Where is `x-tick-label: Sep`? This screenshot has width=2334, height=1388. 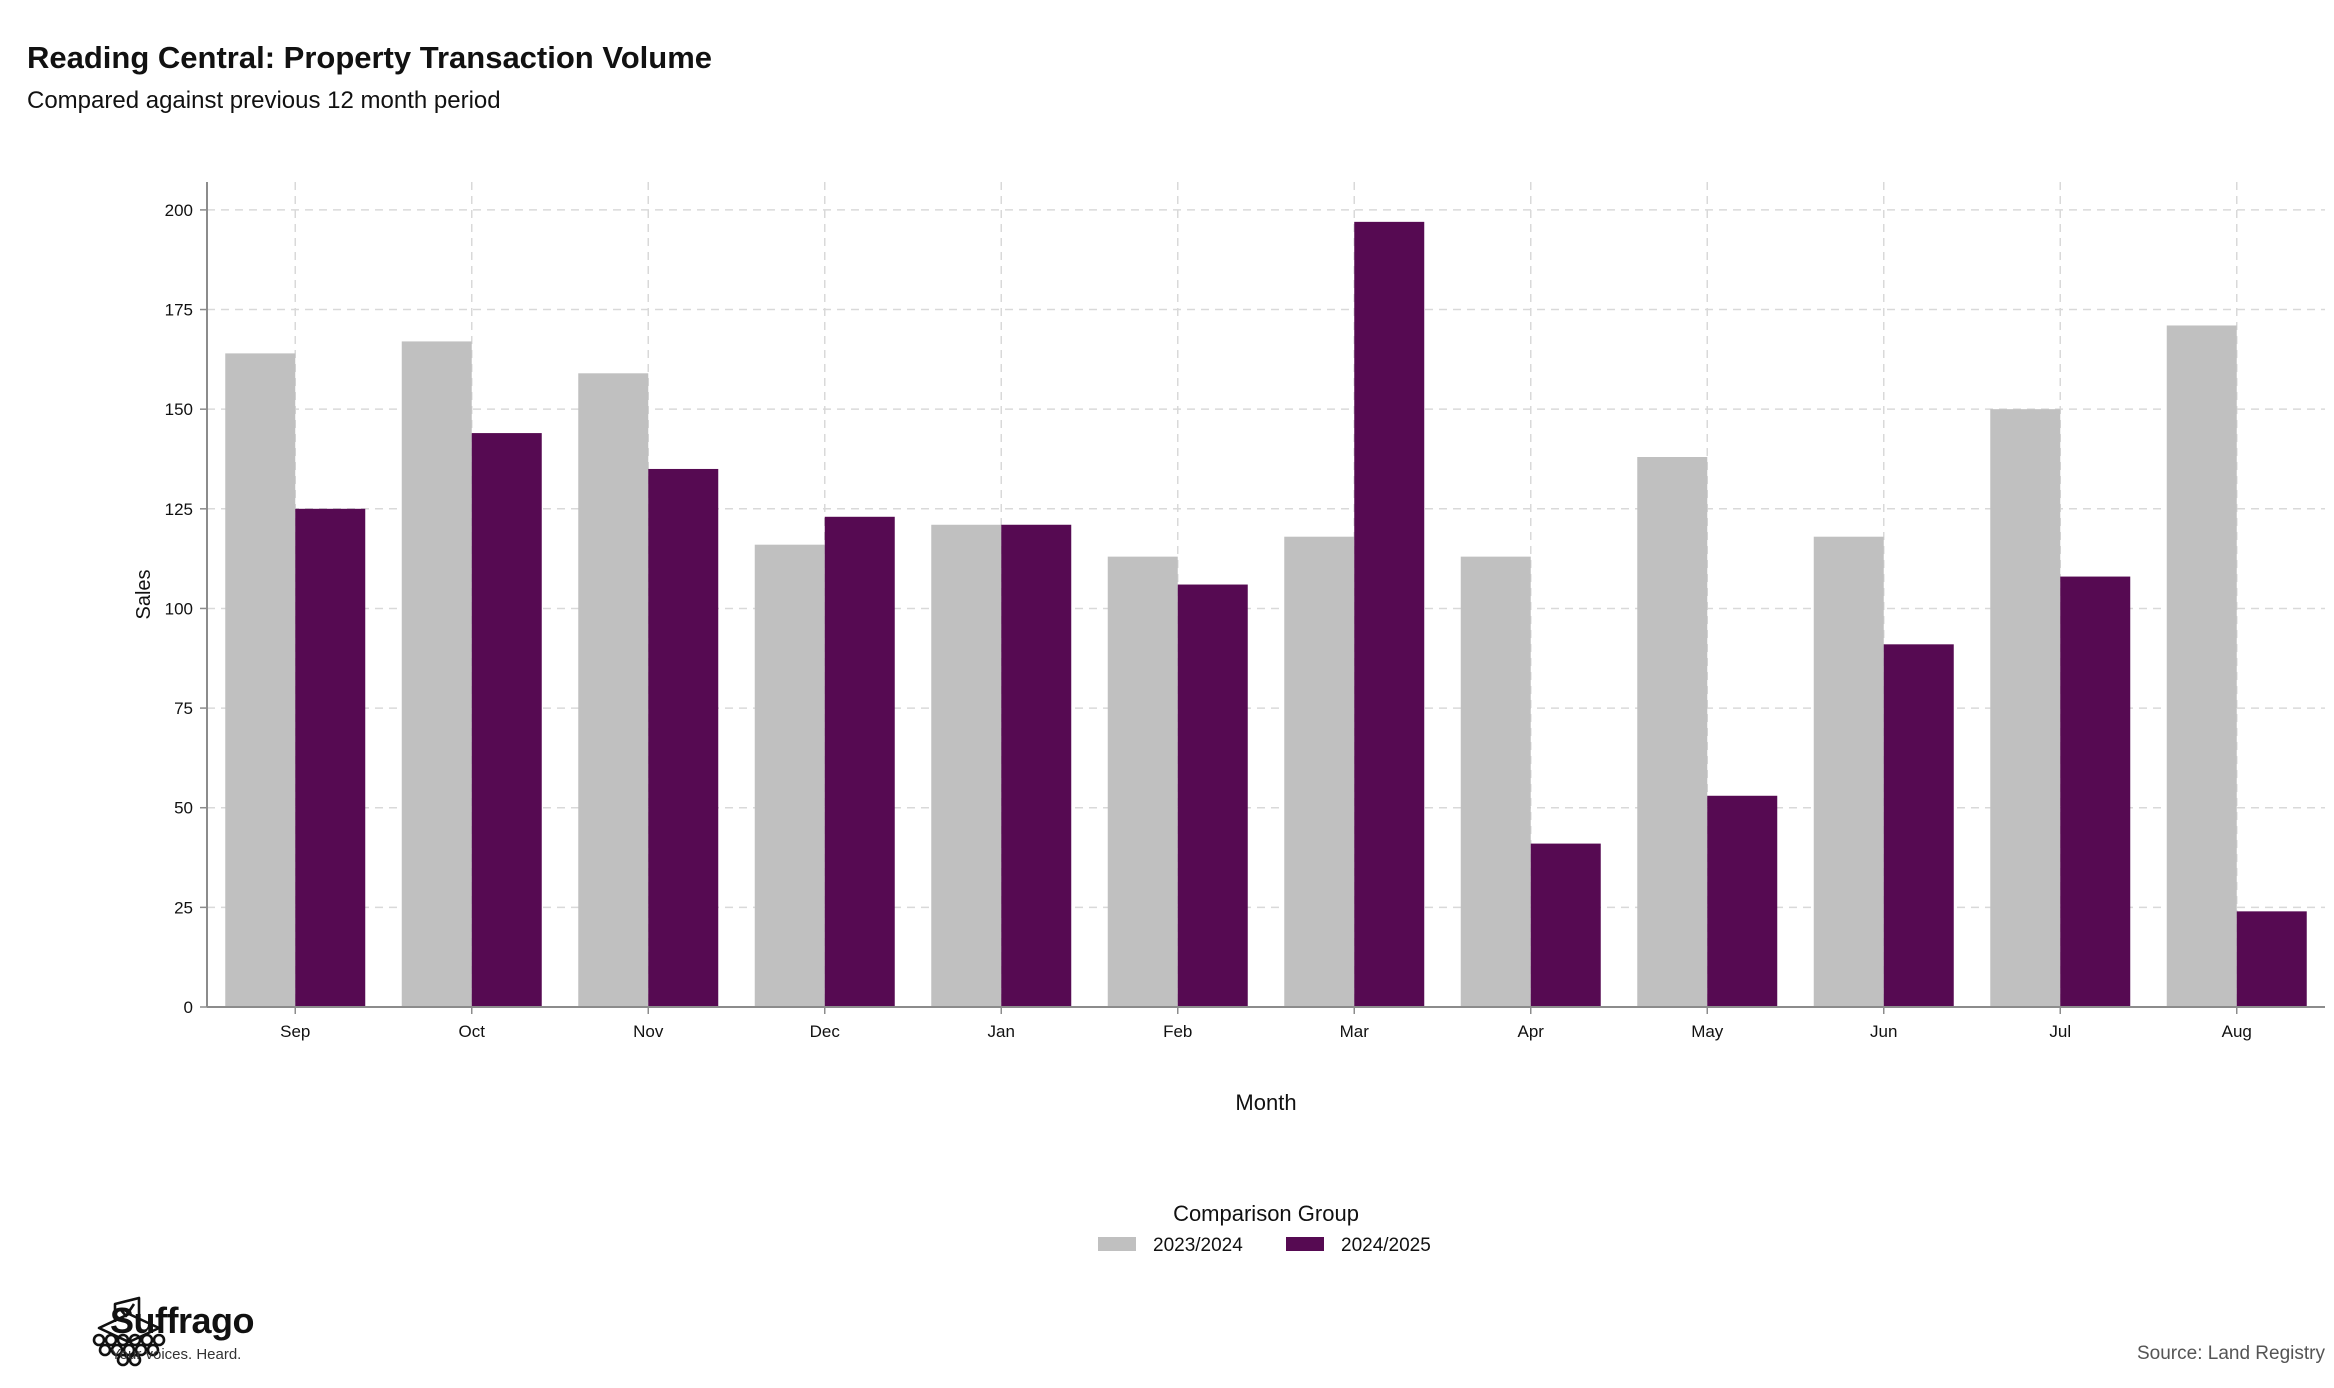
x-tick-label: Sep is located at coordinates (295, 1031).